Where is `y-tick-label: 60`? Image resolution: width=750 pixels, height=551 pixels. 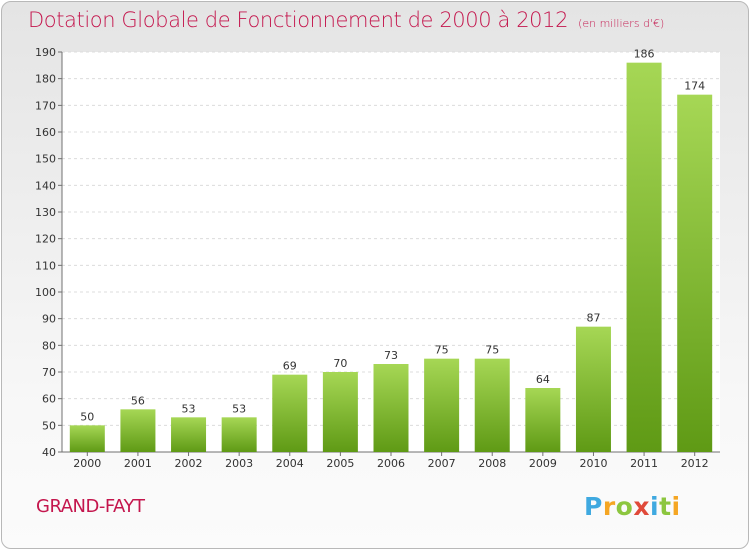
y-tick-label: 60 is located at coordinates (49, 399).